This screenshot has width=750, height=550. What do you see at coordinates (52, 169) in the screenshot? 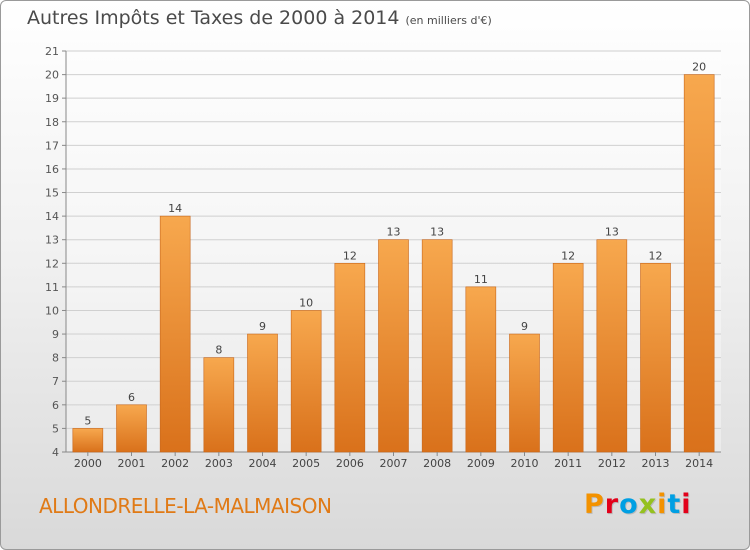
I see `y-tick-label: 16` at bounding box center [52, 169].